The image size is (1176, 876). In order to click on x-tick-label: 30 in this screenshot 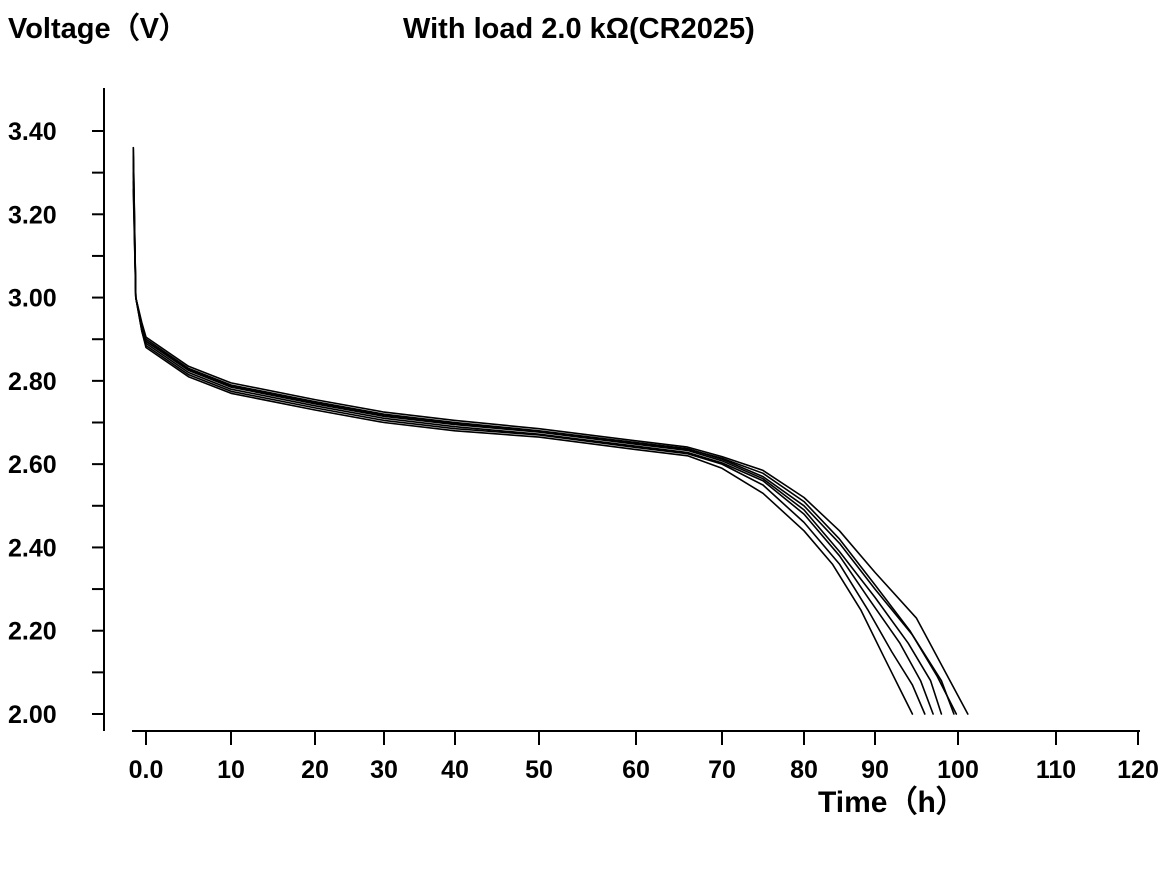, I will do `click(384, 770)`.